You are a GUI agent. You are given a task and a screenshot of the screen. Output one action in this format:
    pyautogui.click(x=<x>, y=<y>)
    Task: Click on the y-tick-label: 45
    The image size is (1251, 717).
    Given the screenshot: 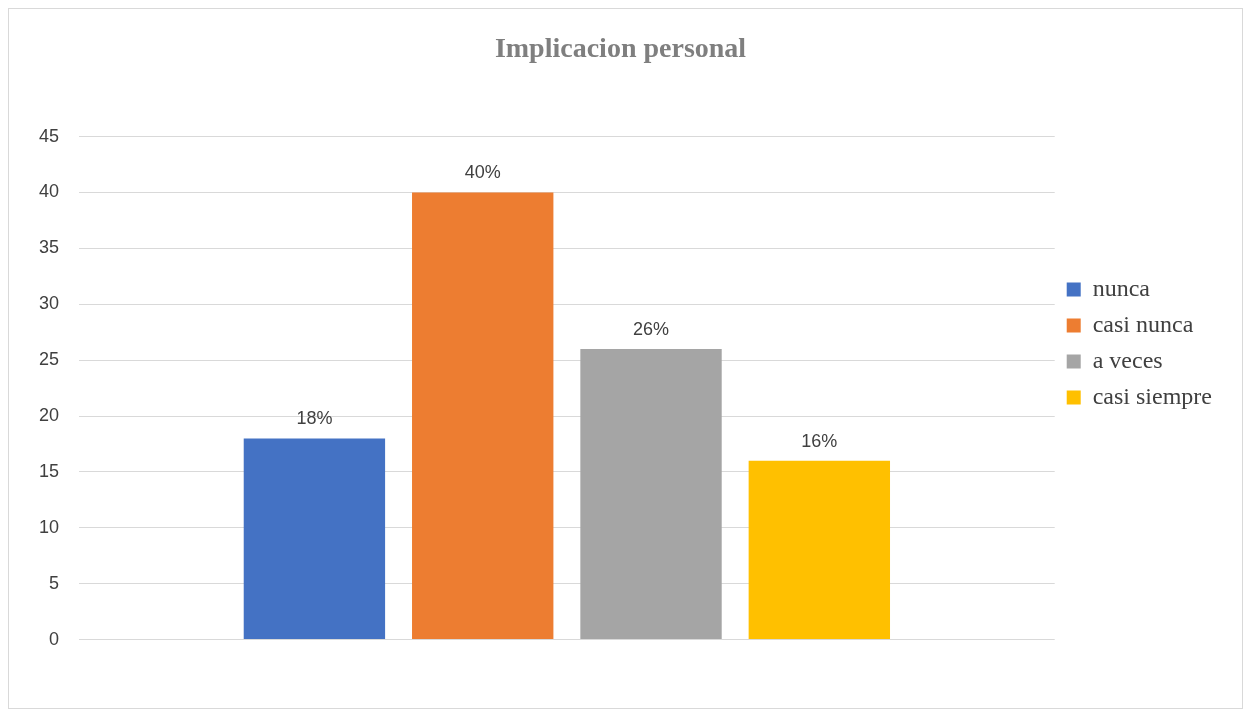 What is the action you would take?
    pyautogui.click(x=49, y=135)
    